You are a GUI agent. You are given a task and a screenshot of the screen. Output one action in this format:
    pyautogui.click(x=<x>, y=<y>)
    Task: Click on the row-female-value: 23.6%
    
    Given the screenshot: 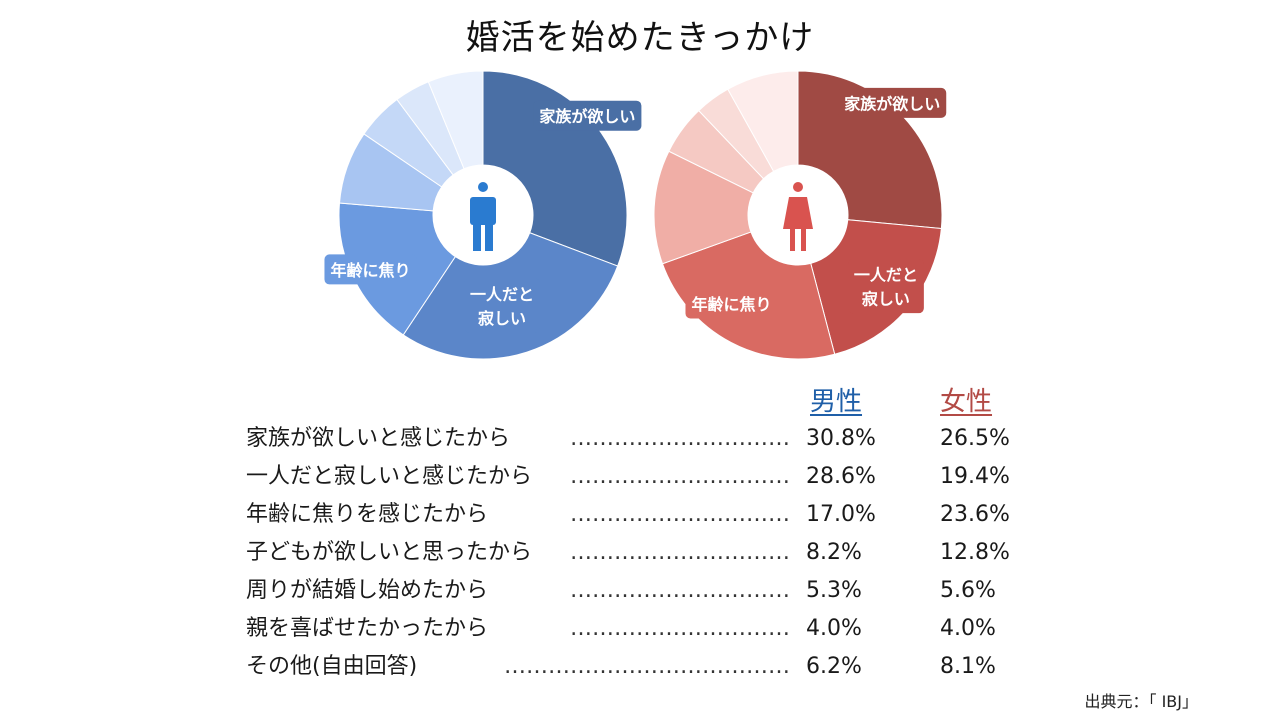 What is the action you would take?
    pyautogui.click(x=975, y=514)
    